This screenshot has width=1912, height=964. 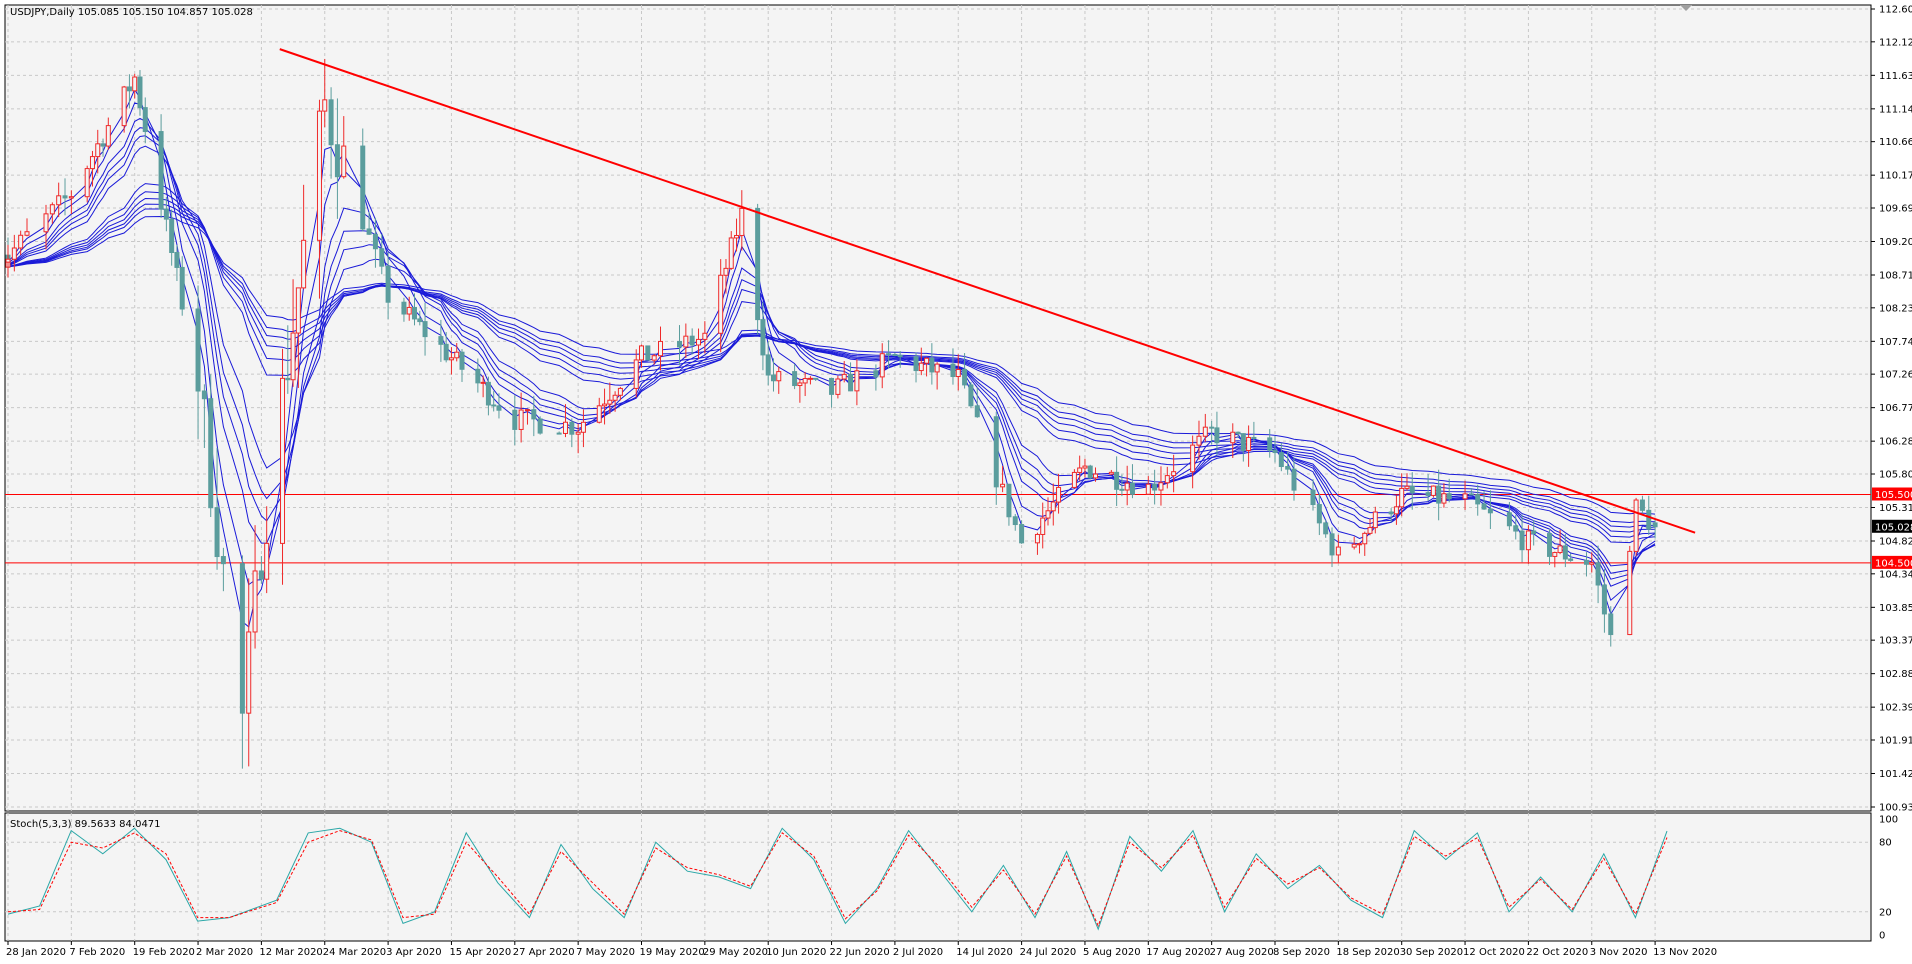 What do you see at coordinates (1885, 843) in the screenshot?
I see `stoch-level-label: 80` at bounding box center [1885, 843].